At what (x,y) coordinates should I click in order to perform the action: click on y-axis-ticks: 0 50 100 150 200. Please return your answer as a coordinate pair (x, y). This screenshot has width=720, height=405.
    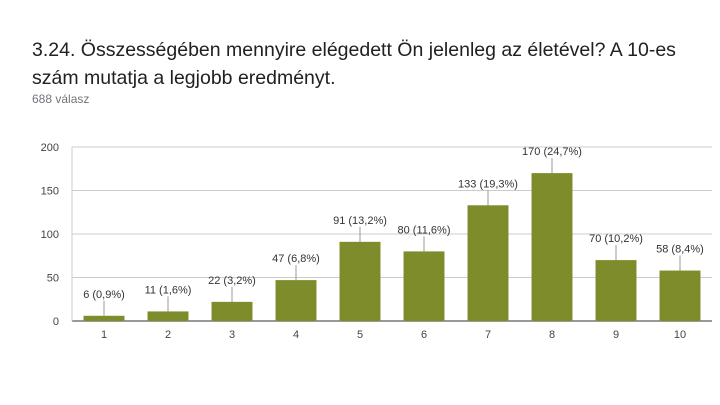
    Looking at the image, I should click on (50, 235).